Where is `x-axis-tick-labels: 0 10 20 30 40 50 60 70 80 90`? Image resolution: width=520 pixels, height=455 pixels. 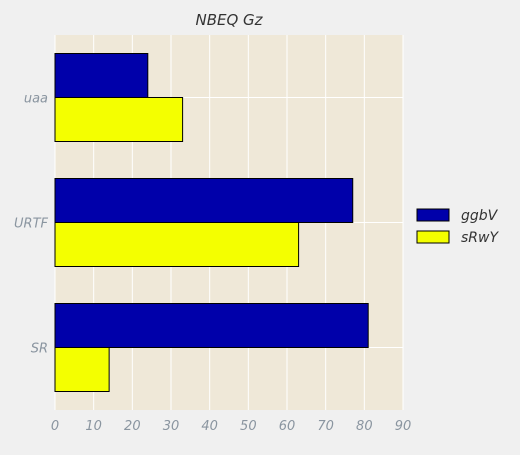
x-axis-tick-labels: 0 10 20 30 40 50 60 70 80 90 is located at coordinates (231, 426).